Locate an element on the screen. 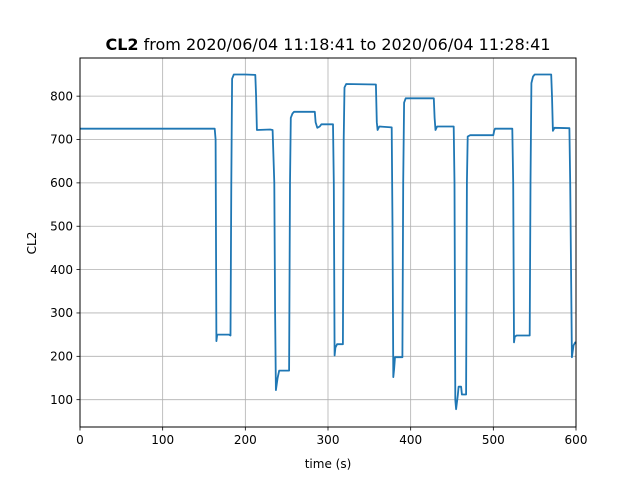 The image size is (640, 480). x-tick-label: 300 is located at coordinates (328, 440).